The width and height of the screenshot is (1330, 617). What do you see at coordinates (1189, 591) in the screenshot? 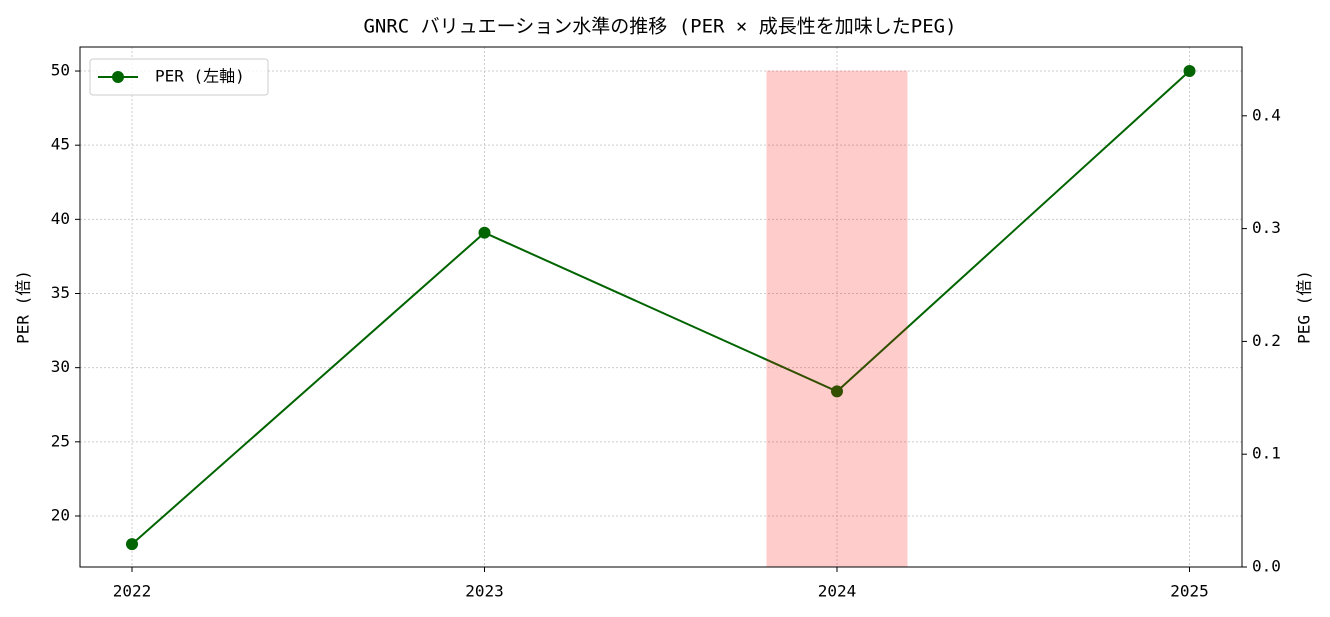
I see `x-tick-label: 2025` at bounding box center [1189, 591].